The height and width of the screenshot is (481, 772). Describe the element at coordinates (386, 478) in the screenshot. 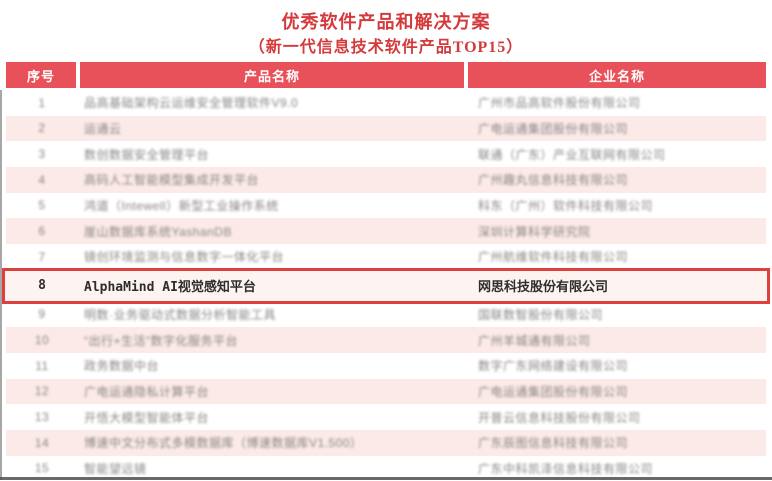

I see `scan-edge-bottom` at that location.